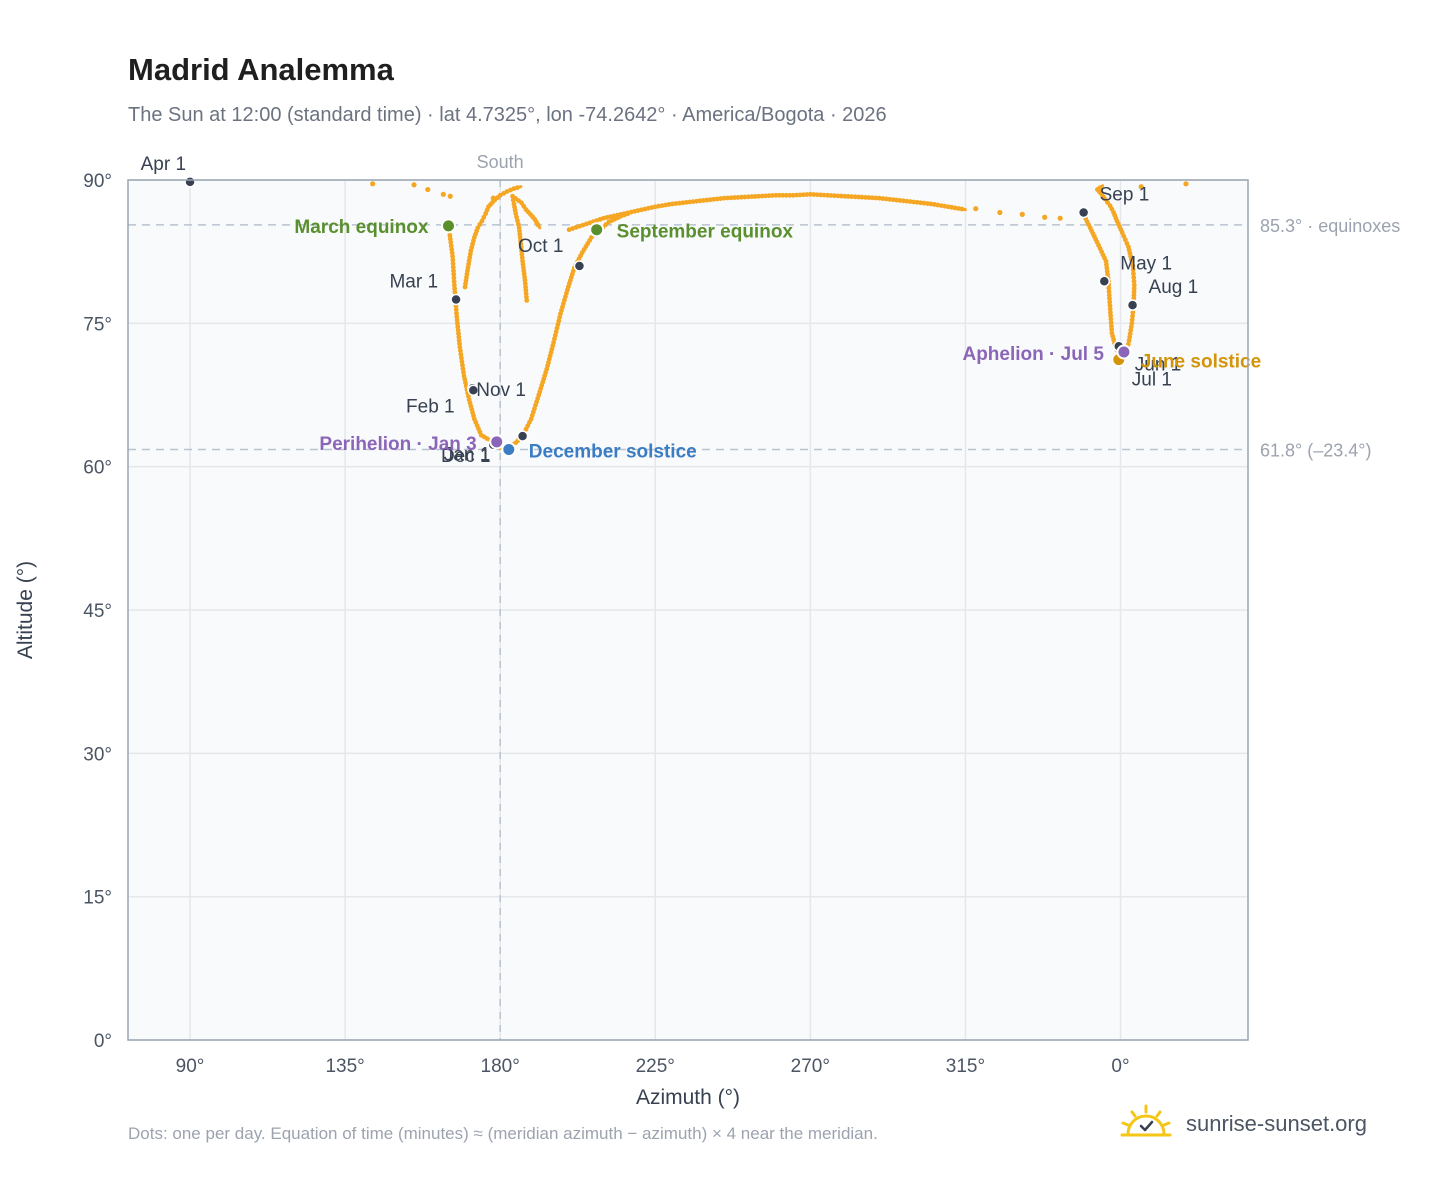  I want to click on event-label: March equinox, so click(361, 227).